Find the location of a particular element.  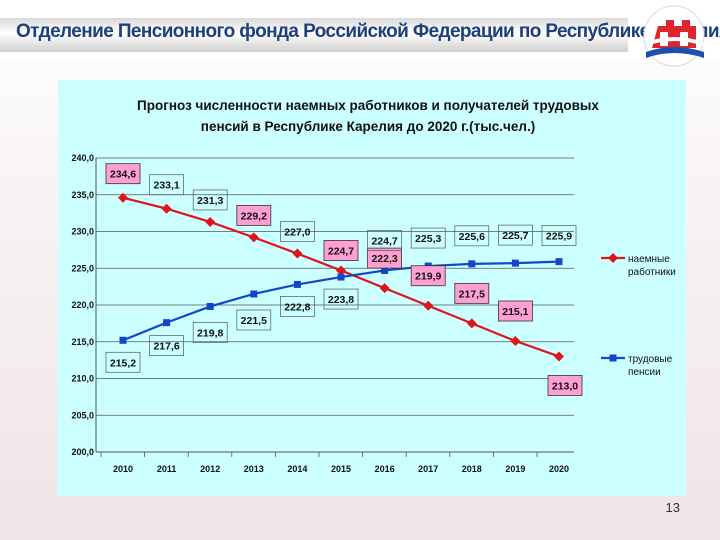

data-label-workers: 213,0 is located at coordinates (565, 385).